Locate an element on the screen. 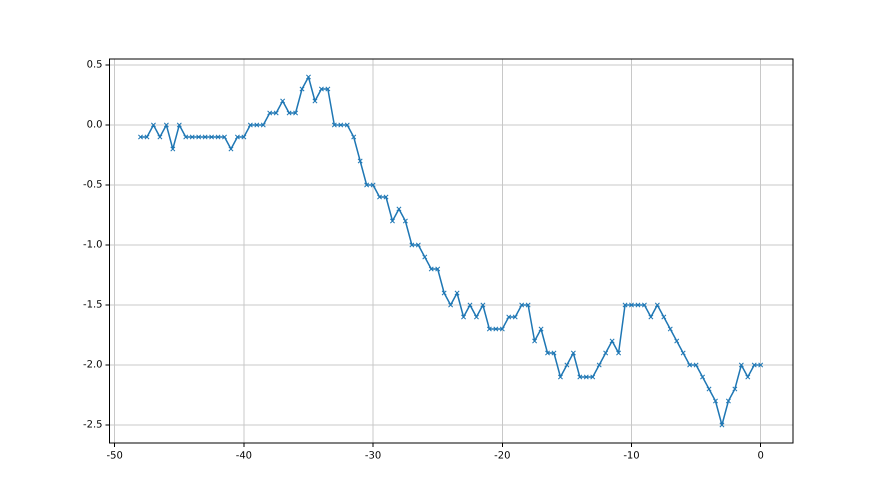 The height and width of the screenshot is (495, 880). x-tick-label: -50 is located at coordinates (114, 456).